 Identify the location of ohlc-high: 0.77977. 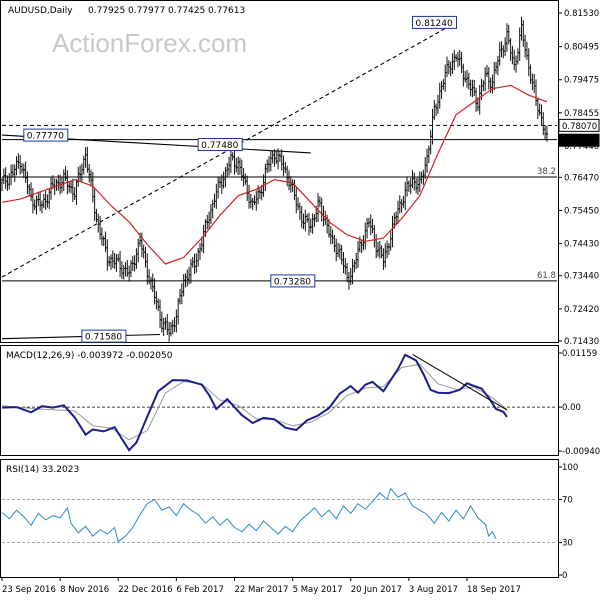
(146, 11).